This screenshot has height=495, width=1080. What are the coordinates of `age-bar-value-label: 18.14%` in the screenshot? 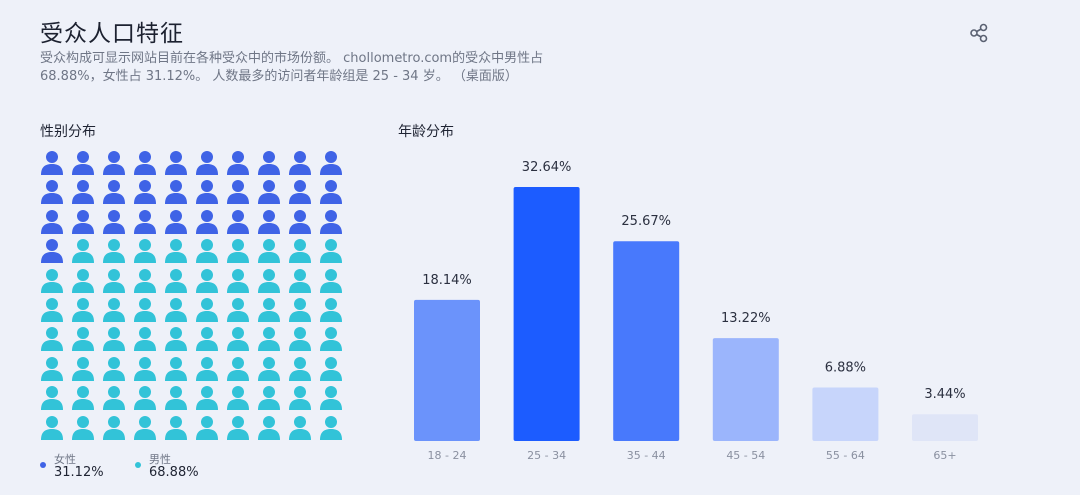 It's located at (447, 280).